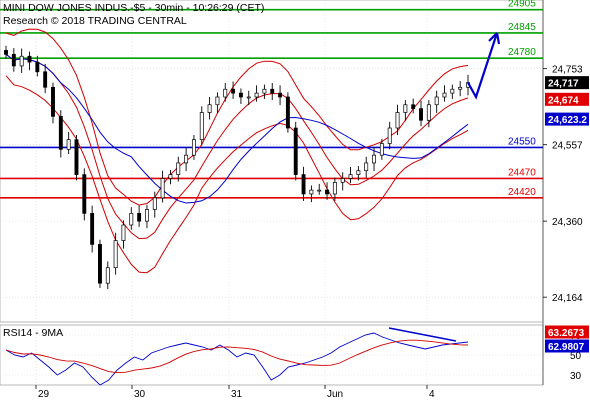 The height and width of the screenshot is (400, 590). I want to click on rsi-tick-label: 50, so click(576, 356).